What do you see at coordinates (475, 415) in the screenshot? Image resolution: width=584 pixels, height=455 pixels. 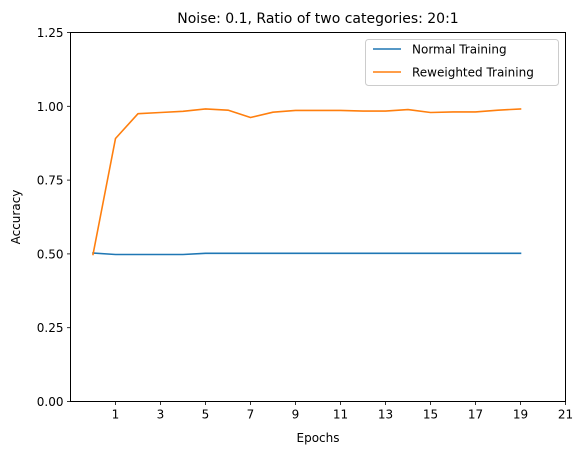 I see `x-tick-label: 17` at bounding box center [475, 415].